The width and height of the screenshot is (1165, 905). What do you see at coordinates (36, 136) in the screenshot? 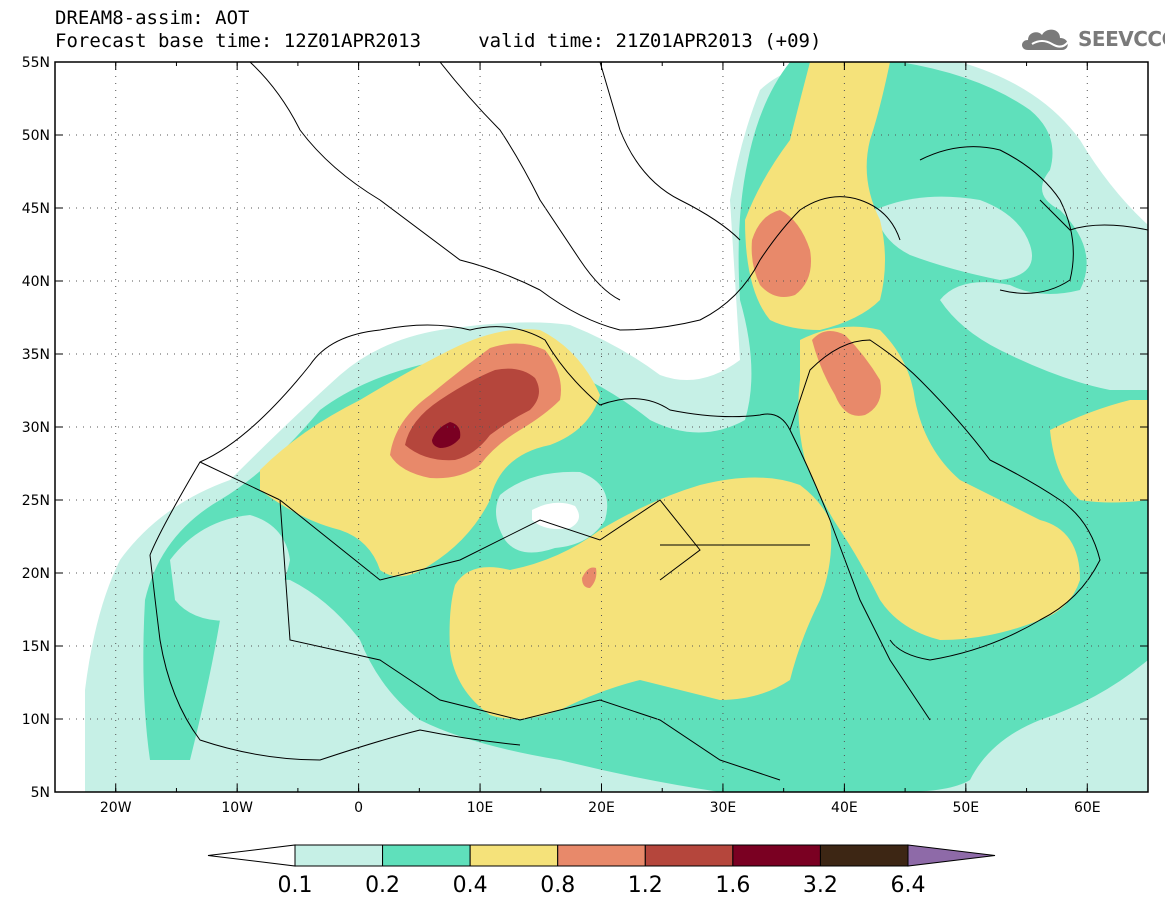
I see `lat-tick-label: 50N` at bounding box center [36, 136].